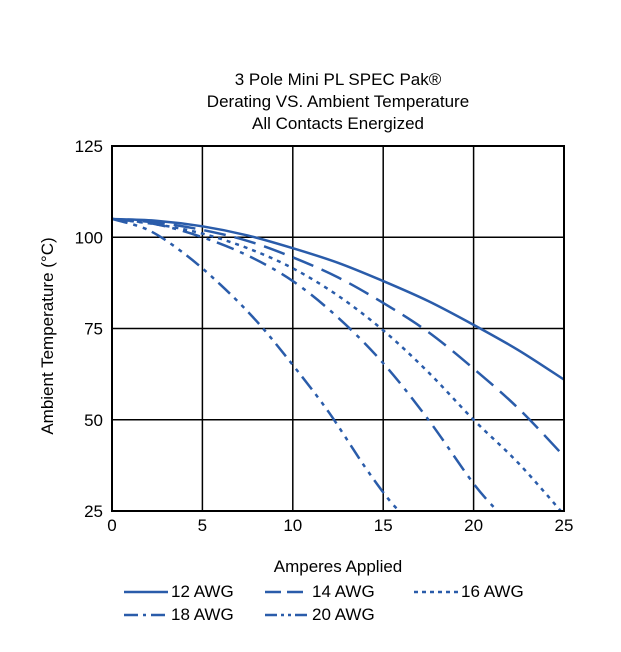  What do you see at coordinates (47, 336) in the screenshot?
I see `y-axis-label: Ambient Temperature (°C)` at bounding box center [47, 336].